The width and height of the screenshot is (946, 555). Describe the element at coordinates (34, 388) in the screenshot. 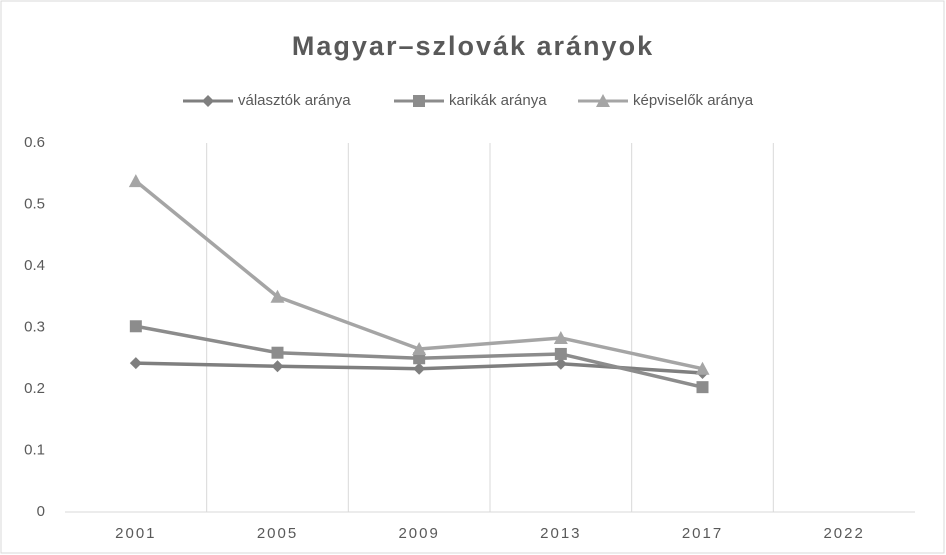

I see `y-tick-label: 0.2` at that location.